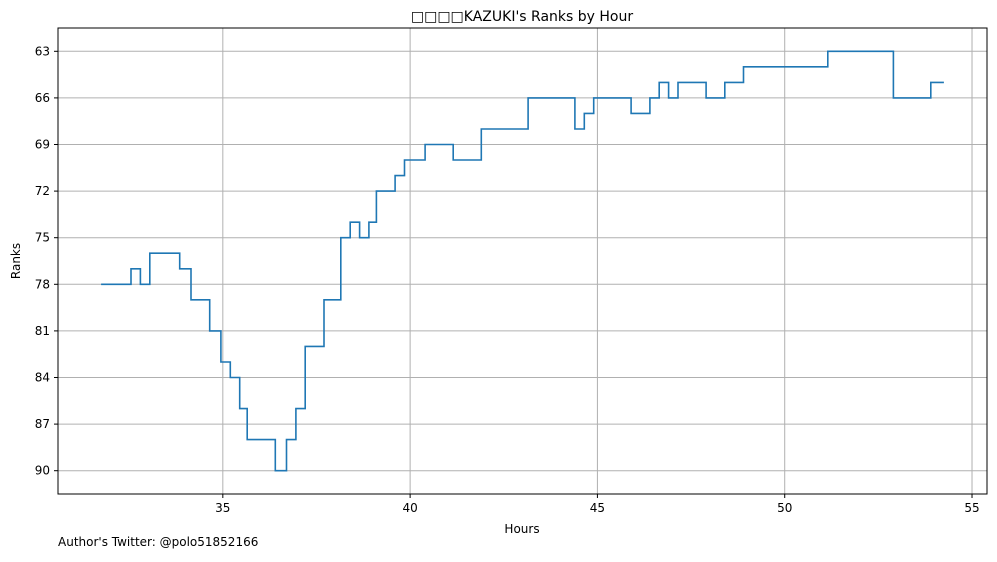  I want to click on y-tick-label: 90, so click(42, 471).